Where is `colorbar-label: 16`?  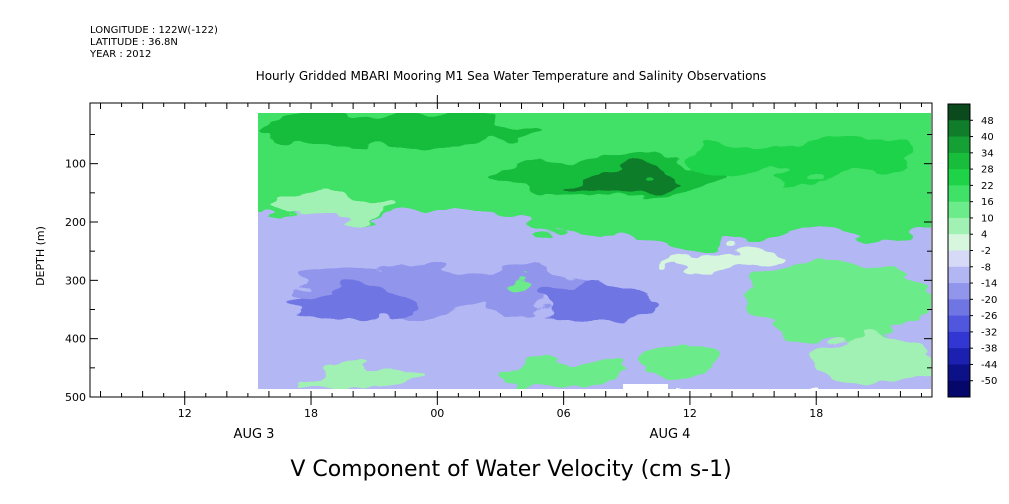 colorbar-label: 16 is located at coordinates (987, 202).